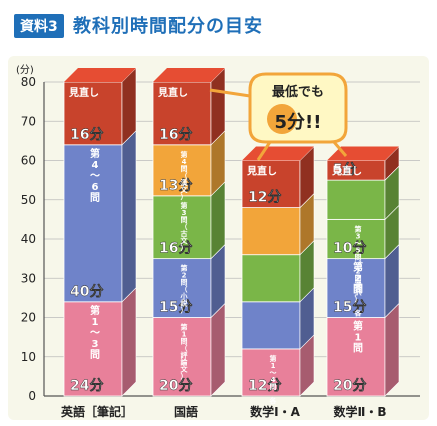 This screenshot has width=437, height=426. I want to click on segment-value-label: 13分, so click(175, 186).